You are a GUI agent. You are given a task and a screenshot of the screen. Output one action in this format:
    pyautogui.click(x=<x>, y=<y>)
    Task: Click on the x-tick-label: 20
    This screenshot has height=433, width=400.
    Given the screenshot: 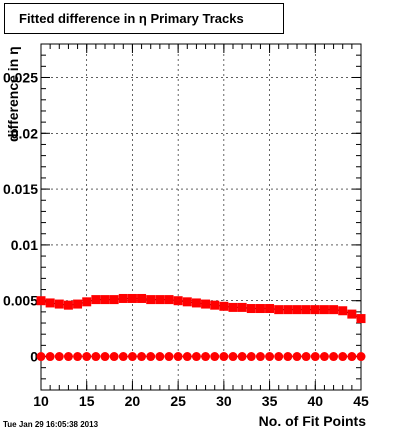 What is the action you would take?
    pyautogui.click(x=133, y=401)
    